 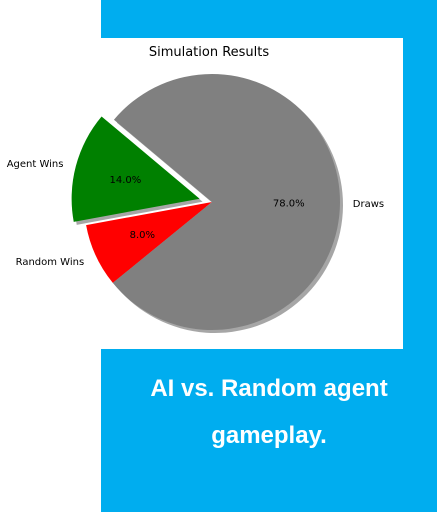 What do you see at coordinates (289, 204) in the screenshot?
I see `pct-label-draws: 78.0%` at bounding box center [289, 204].